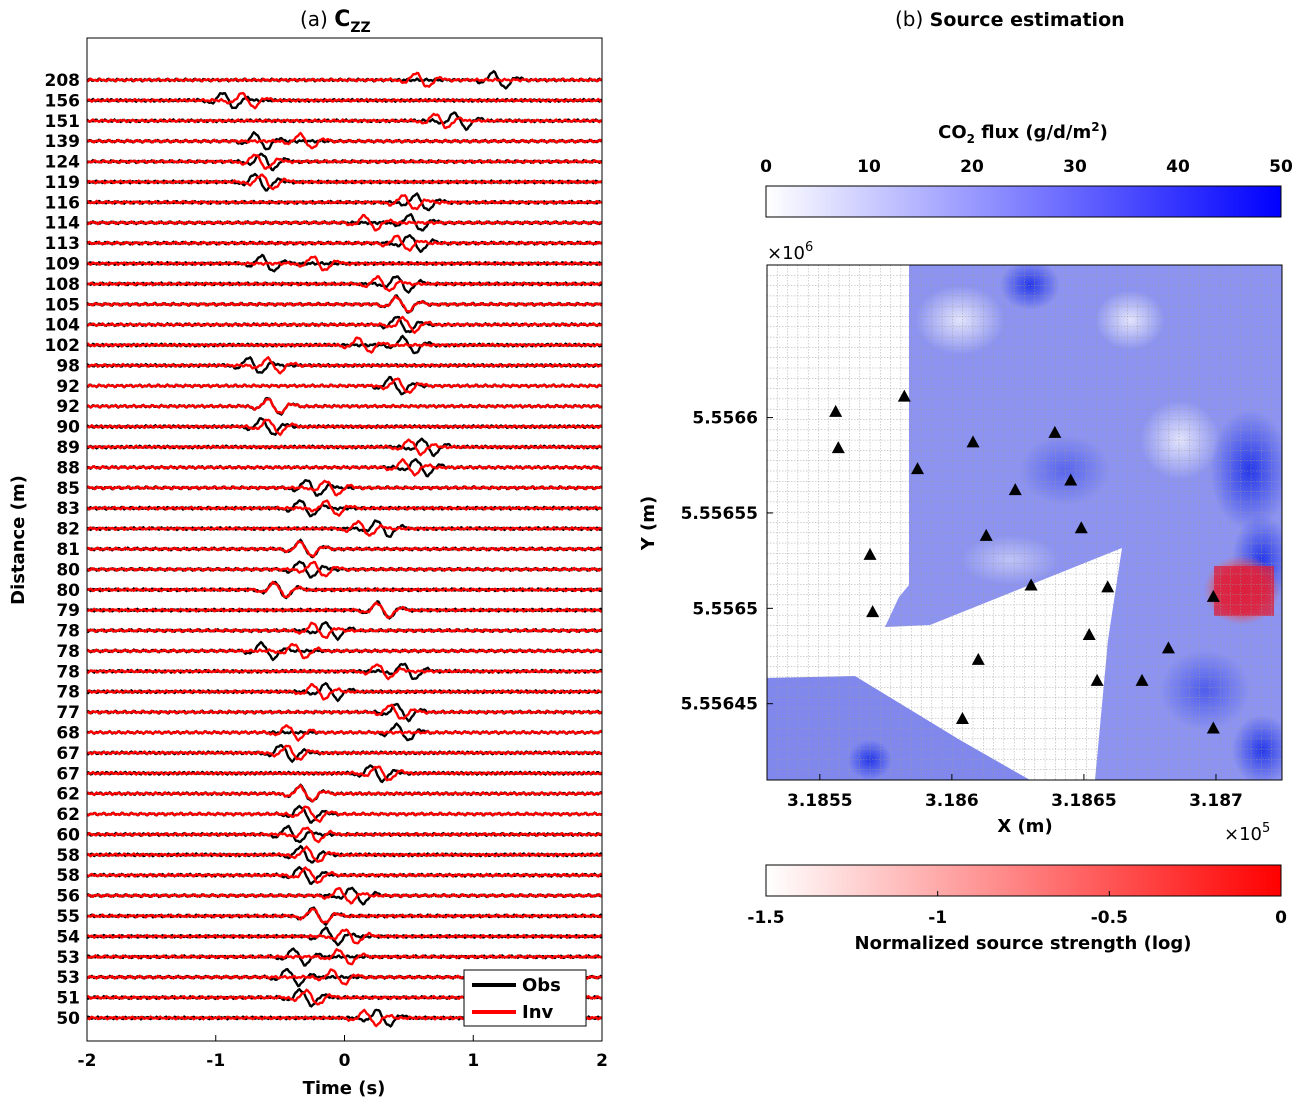 The width and height of the screenshot is (1311, 1105). I want to click on map-y-ticks: 5.55645 5.5565 5.55655 5.5566, so click(727, 562).